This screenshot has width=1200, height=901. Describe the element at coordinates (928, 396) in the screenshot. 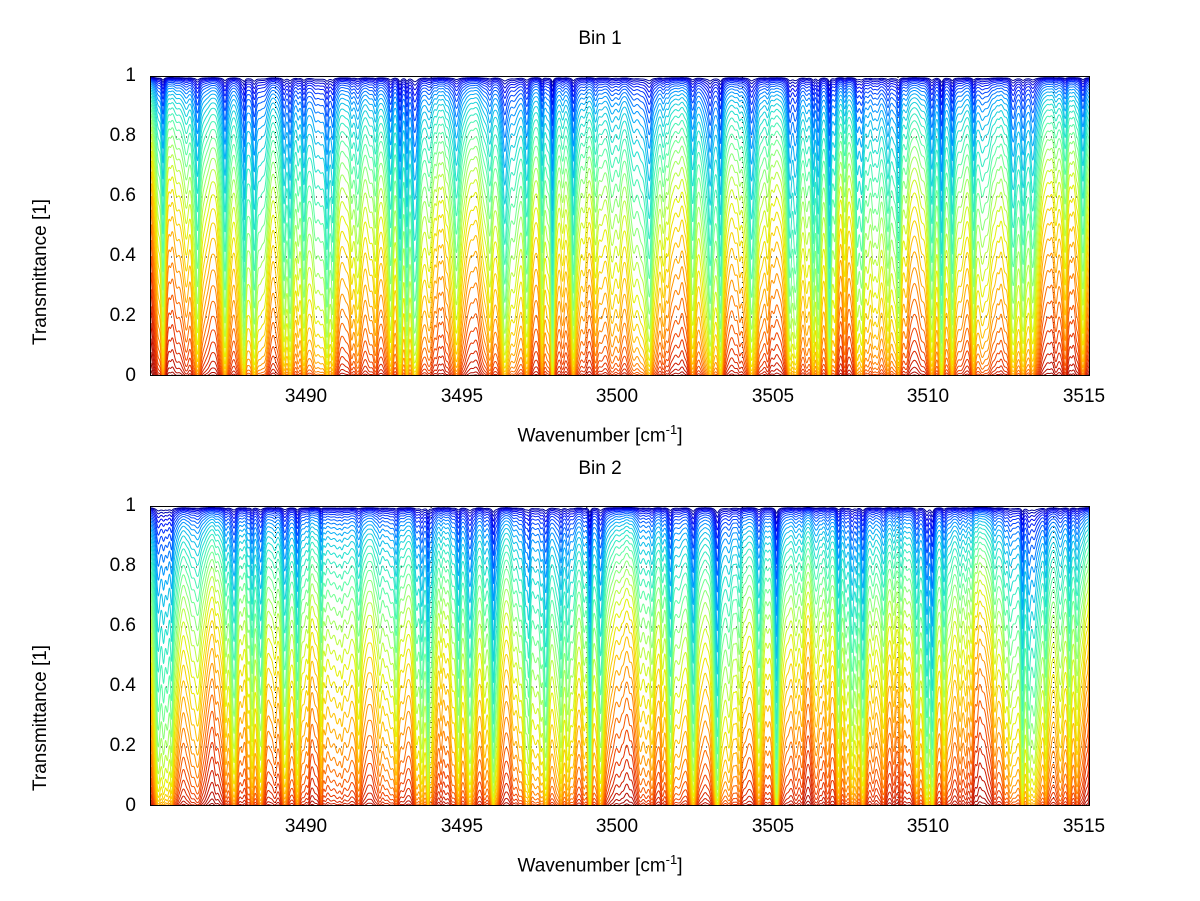

I see `xtick-bin1-3510: 3510` at that location.